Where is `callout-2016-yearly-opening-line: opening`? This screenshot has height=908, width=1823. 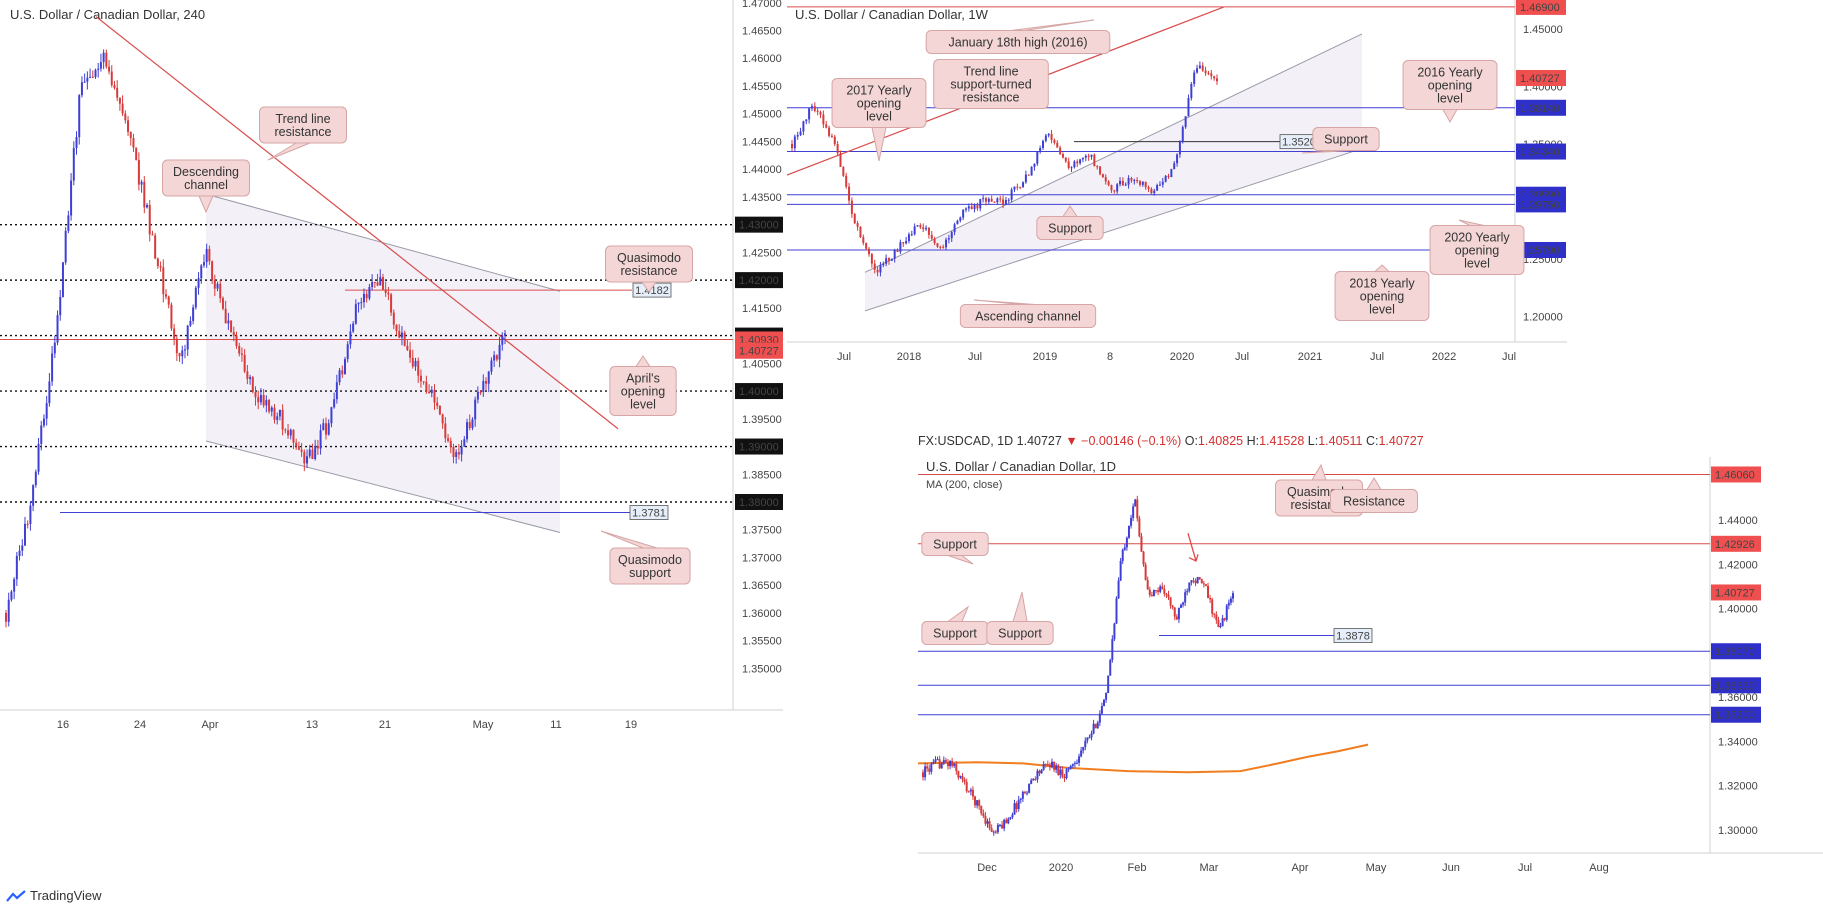
callout-2016-yearly-opening-line: opening is located at coordinates (1450, 86).